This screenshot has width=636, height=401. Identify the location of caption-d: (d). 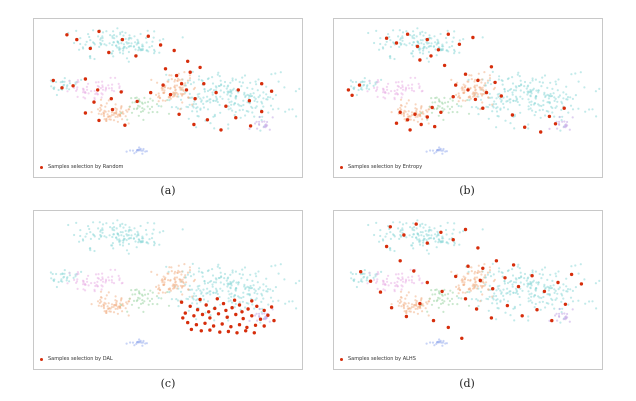
(467, 383).